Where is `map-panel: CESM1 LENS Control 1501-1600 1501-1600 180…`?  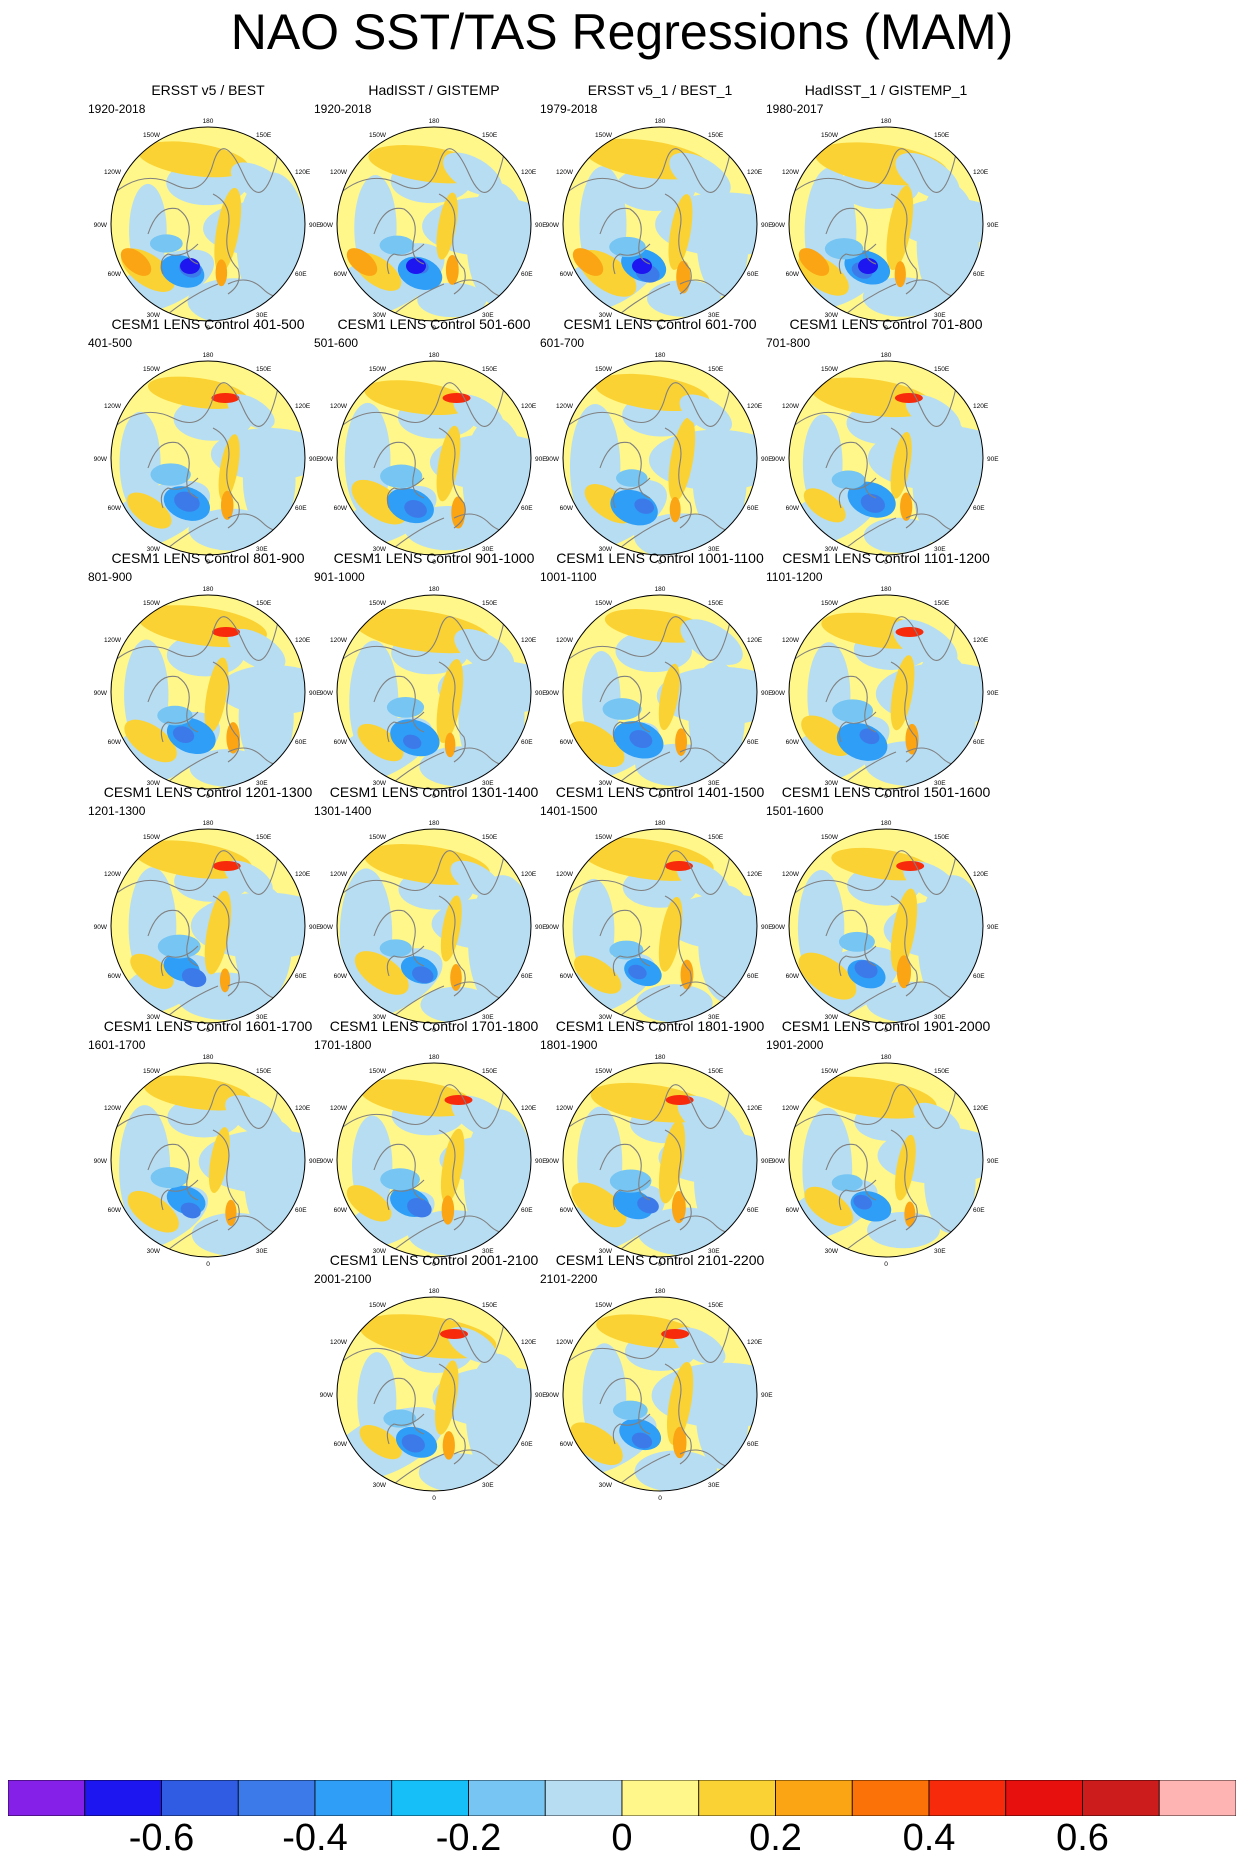
map-panel: CESM1 LENS Control 1501-1600 1501-1600 180… is located at coordinates (886, 915).